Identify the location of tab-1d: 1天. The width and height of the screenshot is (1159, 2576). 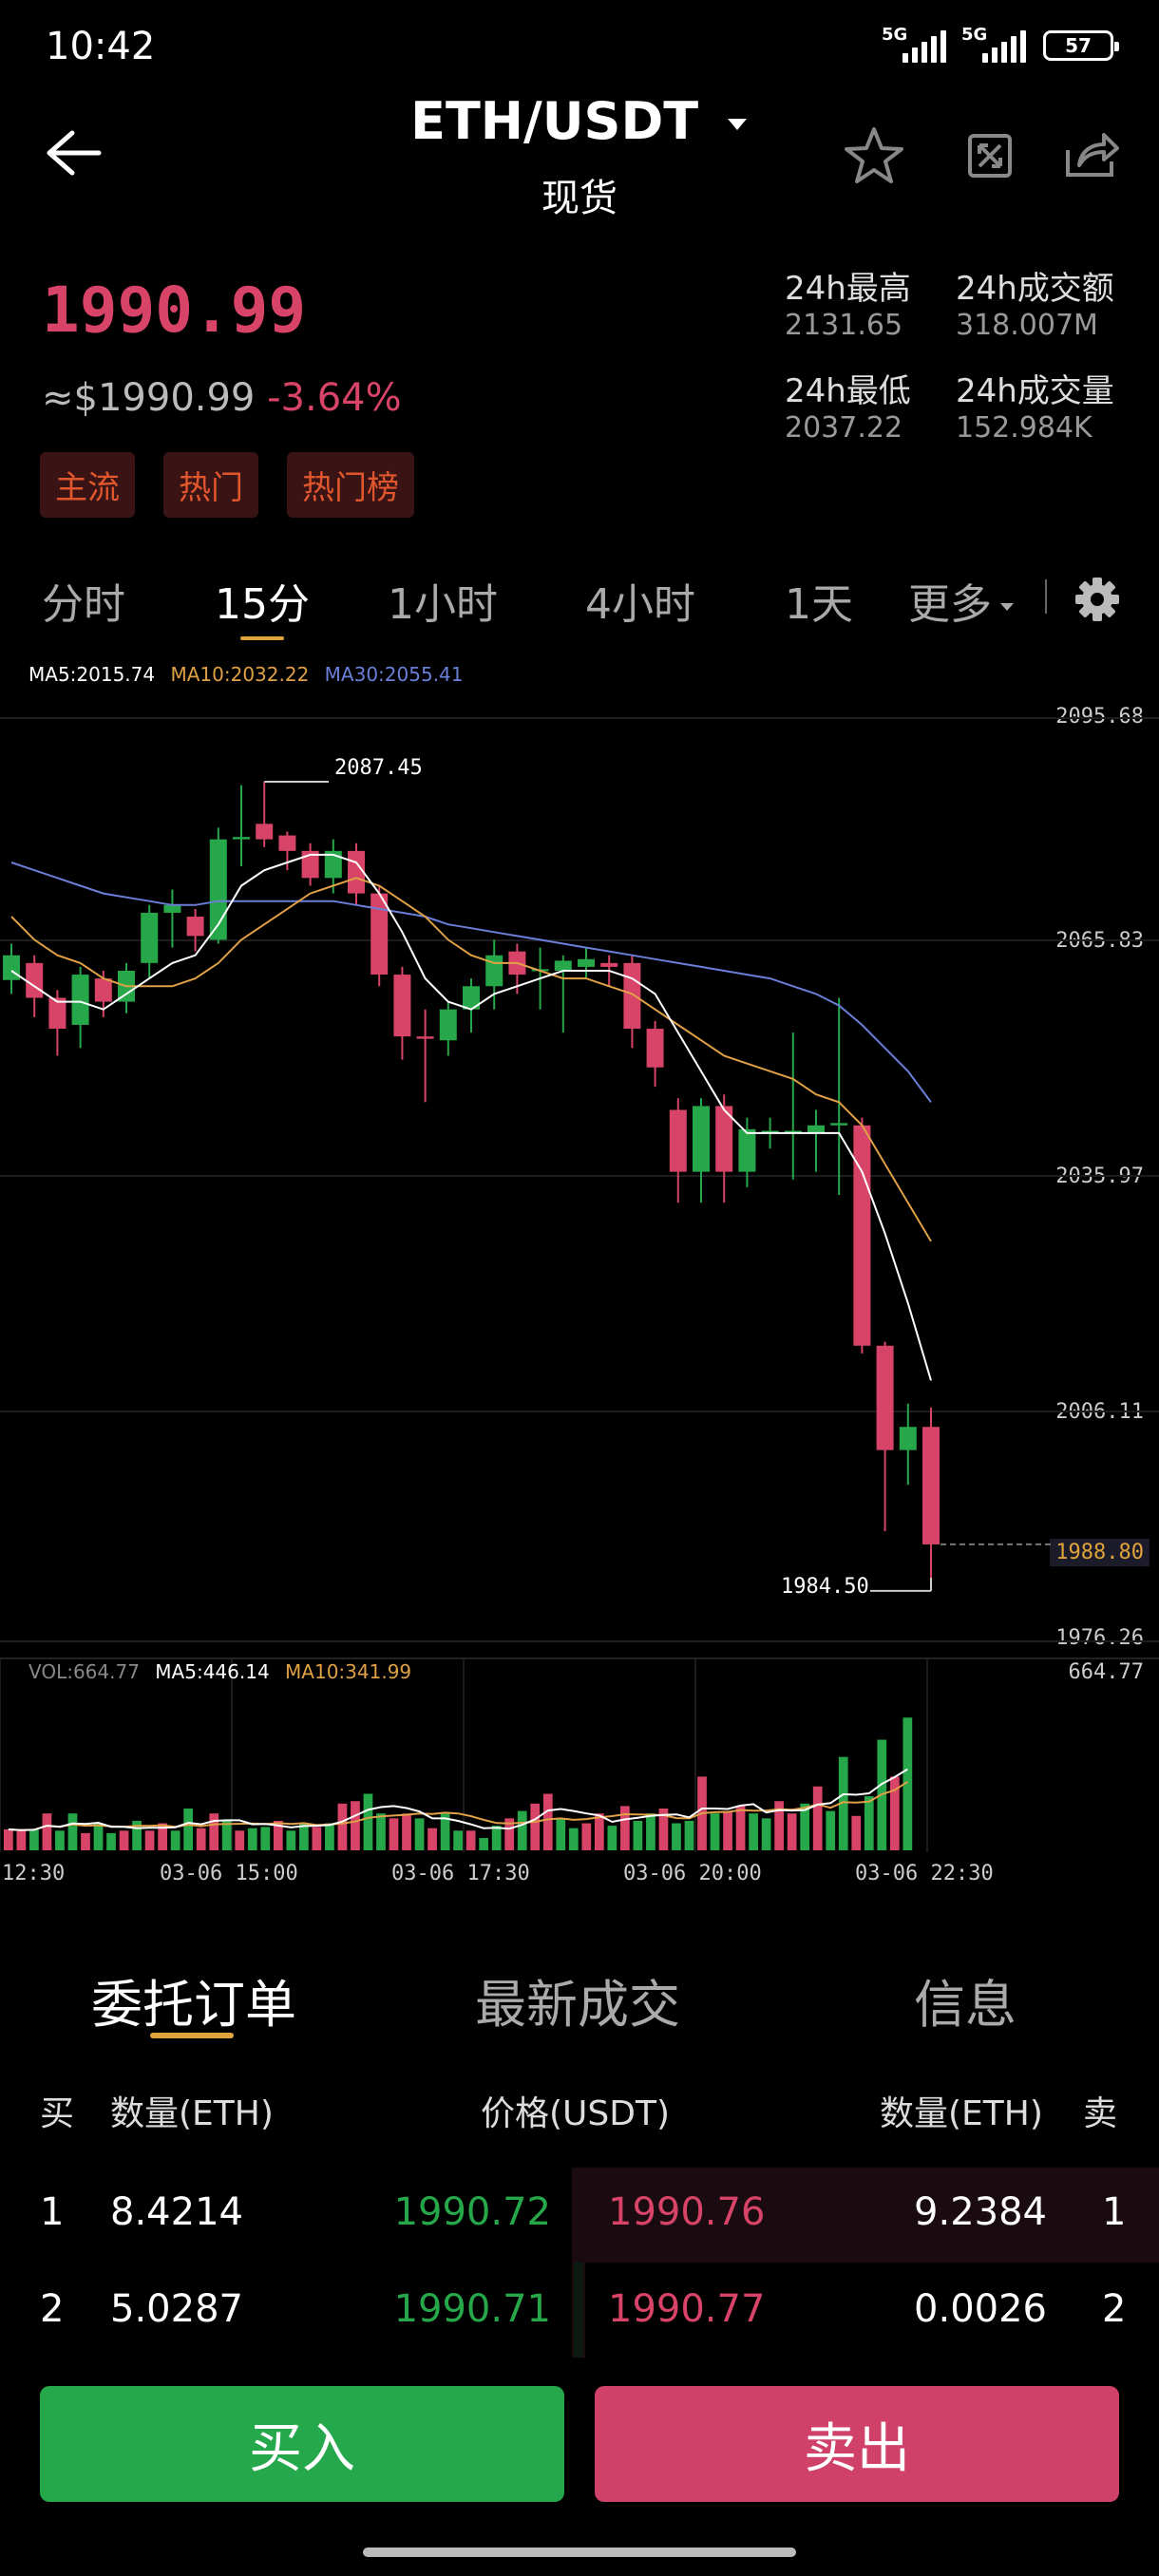
(819, 604).